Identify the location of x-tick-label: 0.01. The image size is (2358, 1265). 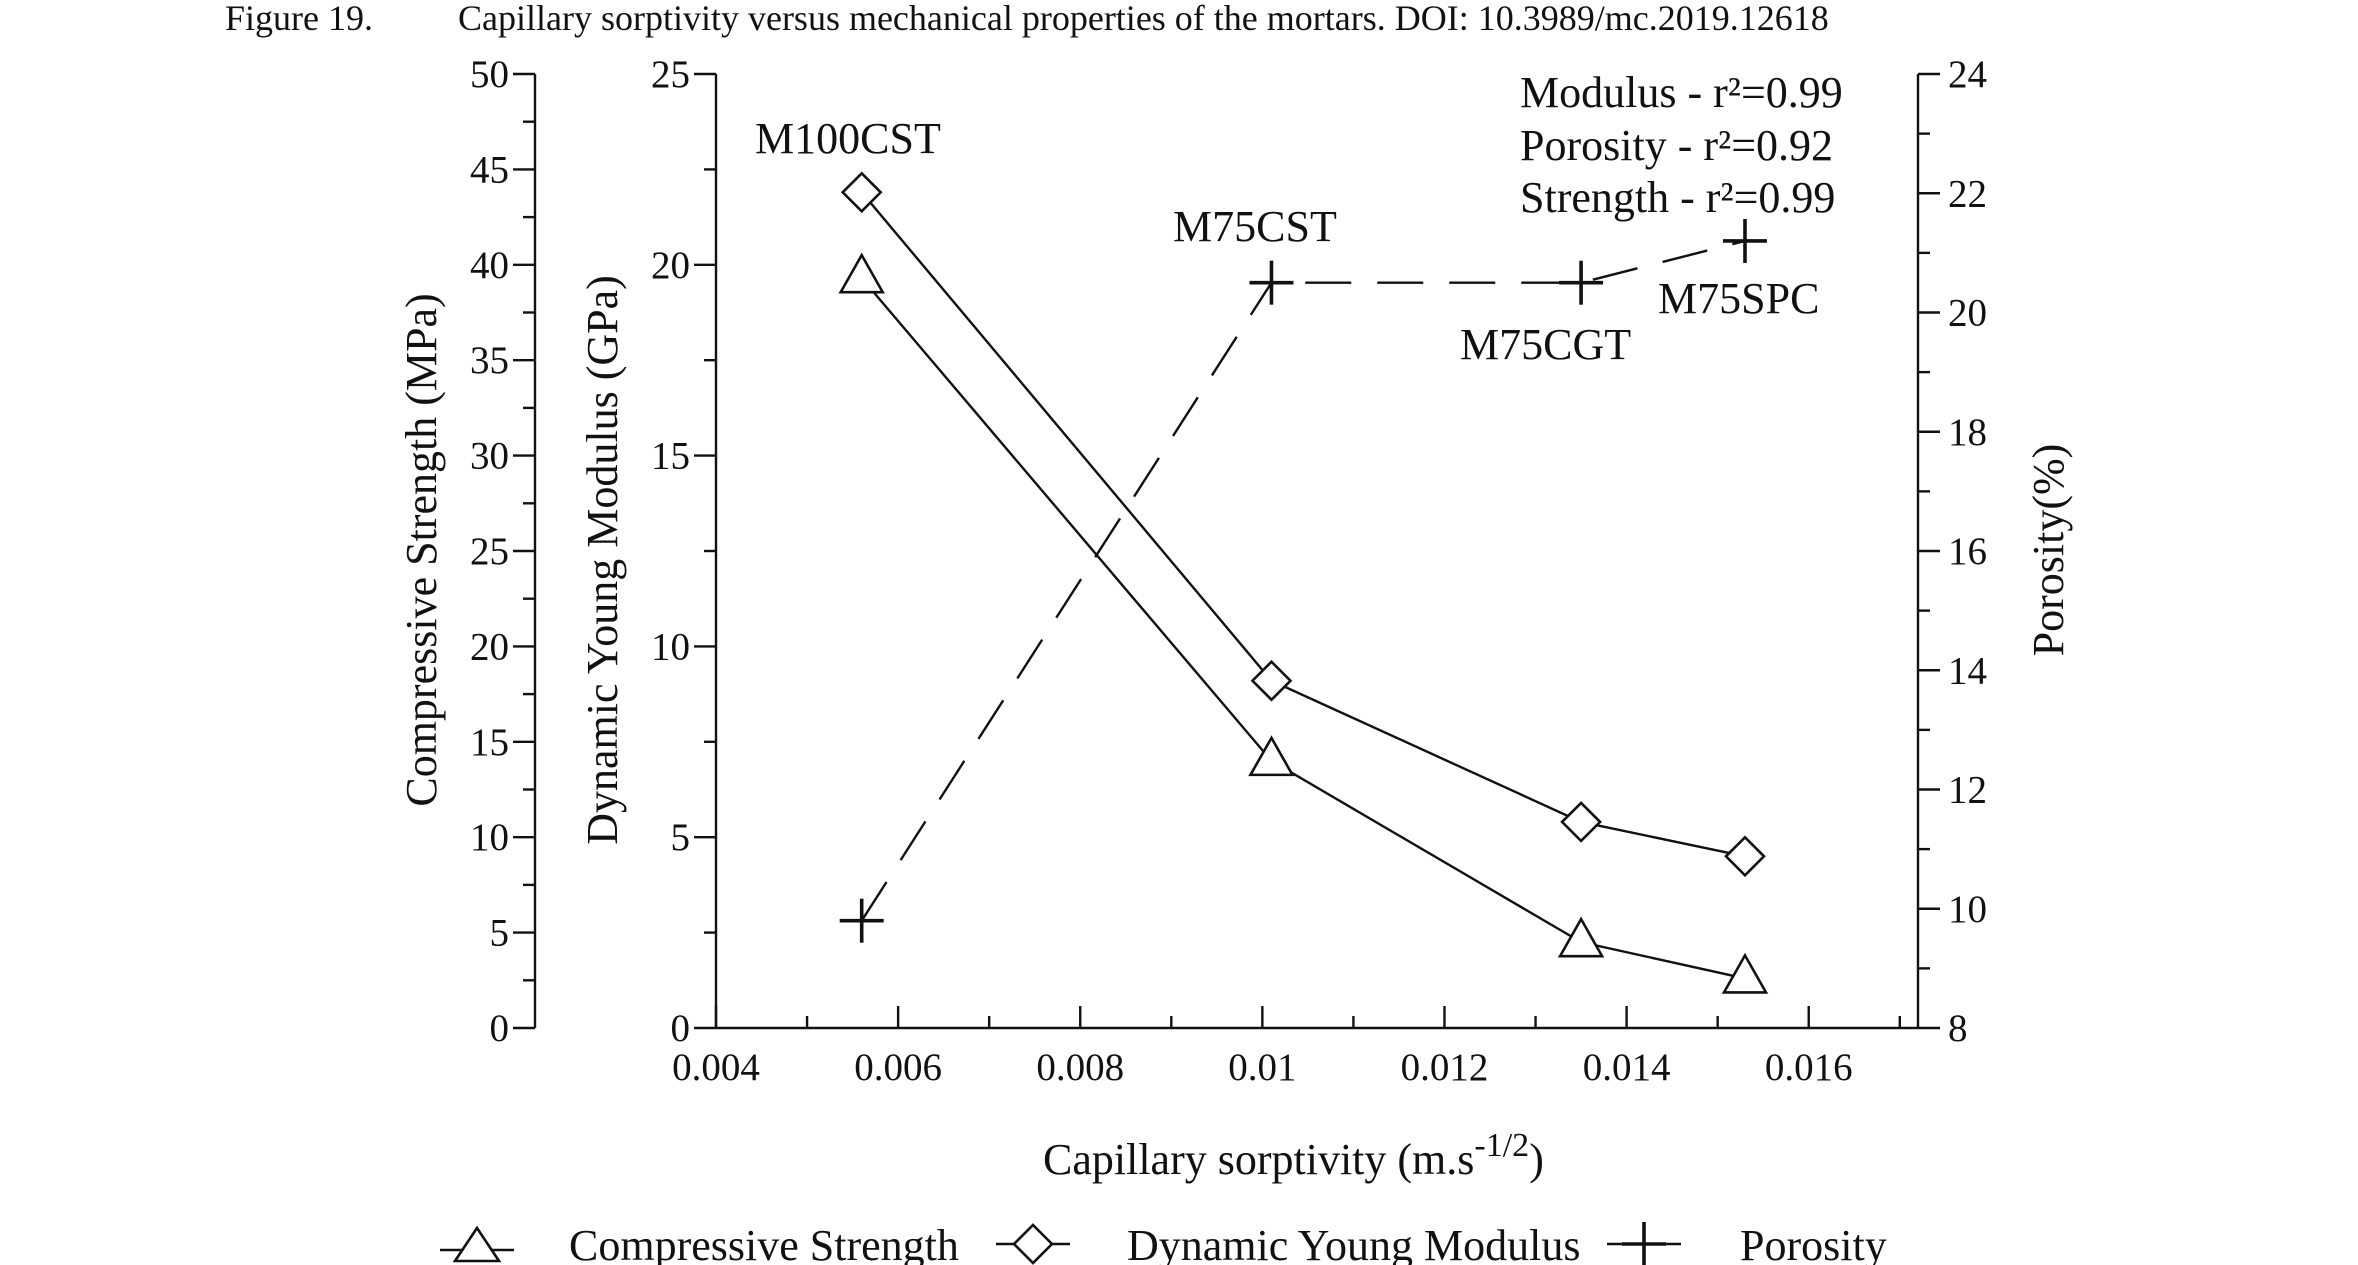
(1262, 1067).